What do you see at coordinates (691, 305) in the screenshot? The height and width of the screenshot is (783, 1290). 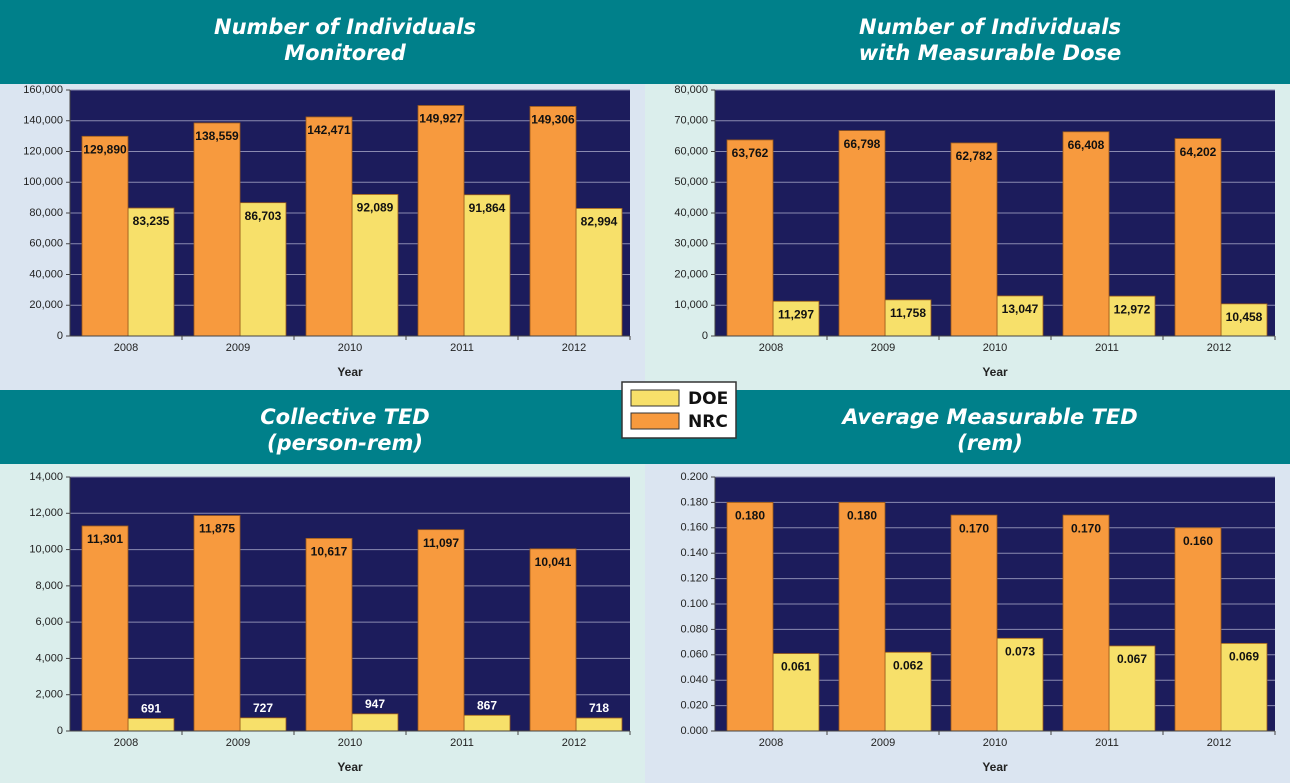 I see `y-tick-label: 10,000` at bounding box center [691, 305].